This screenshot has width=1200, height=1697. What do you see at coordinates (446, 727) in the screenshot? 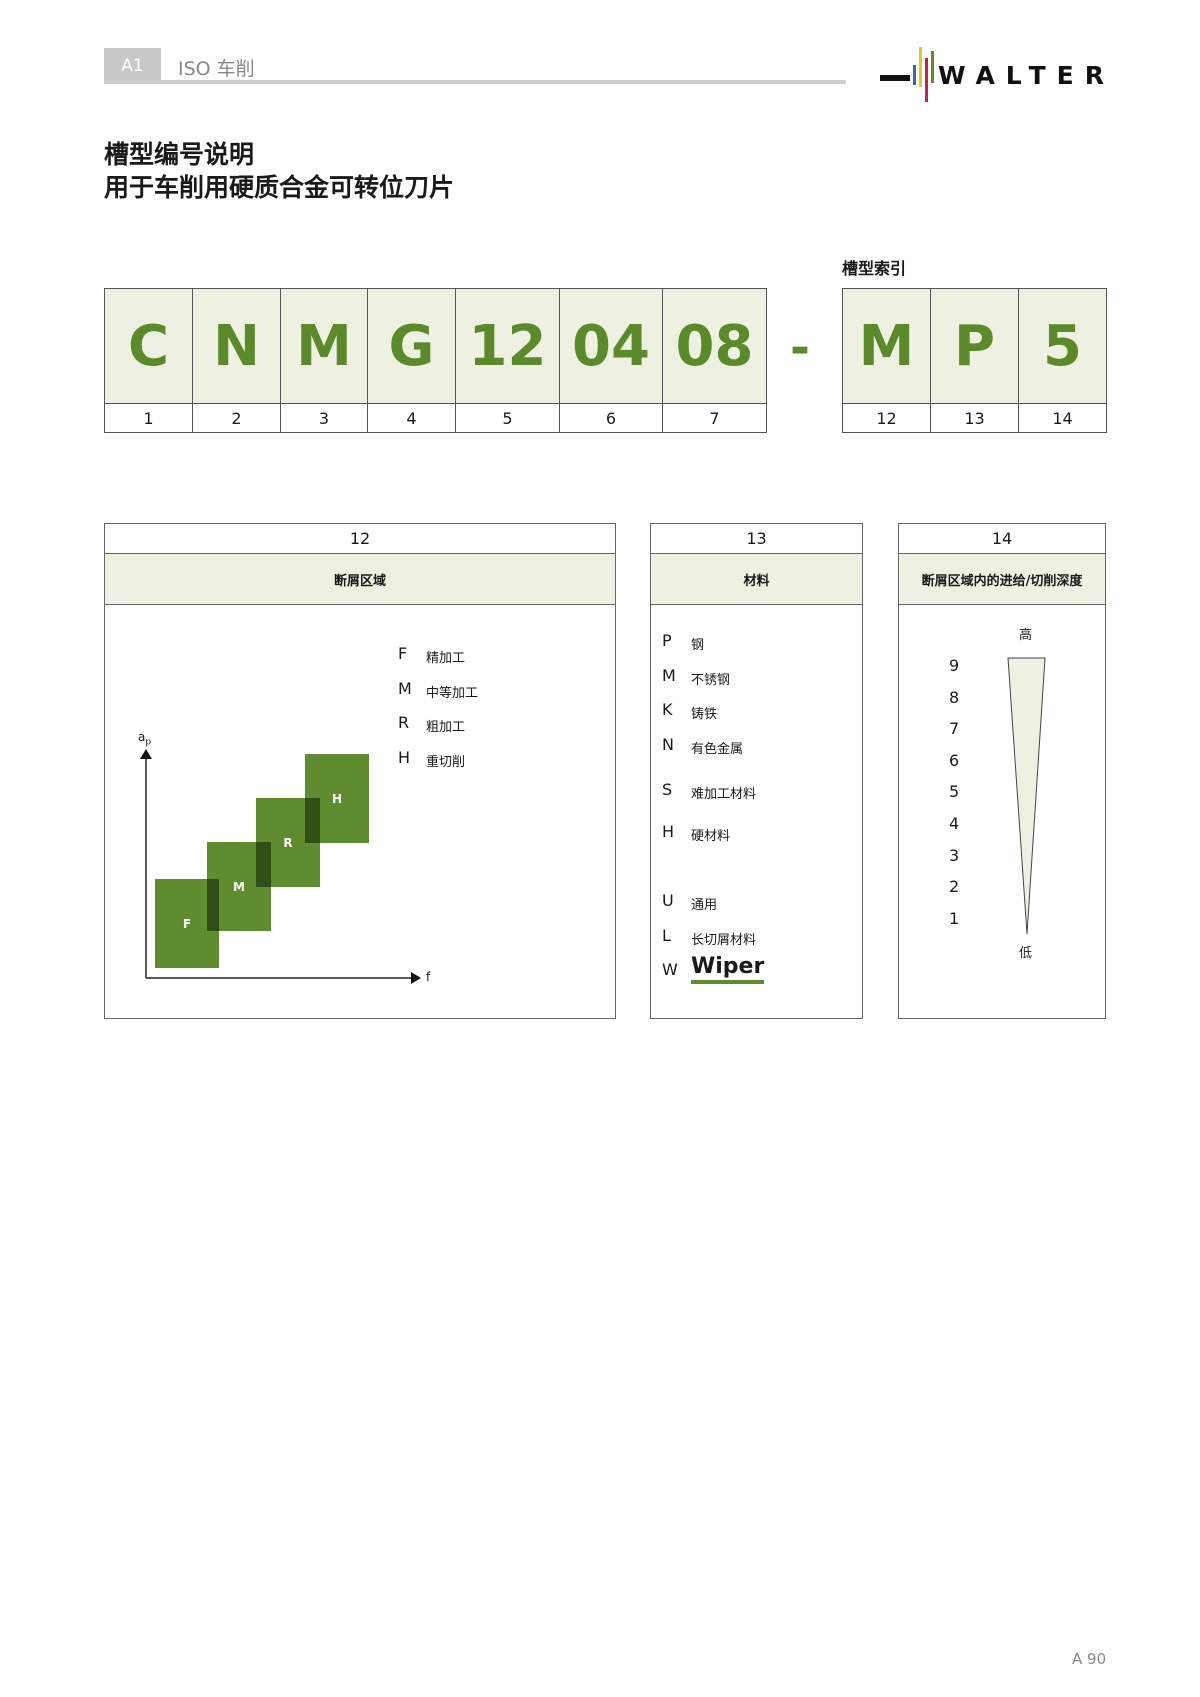
I see `legend-label: 粗加工` at bounding box center [446, 727].